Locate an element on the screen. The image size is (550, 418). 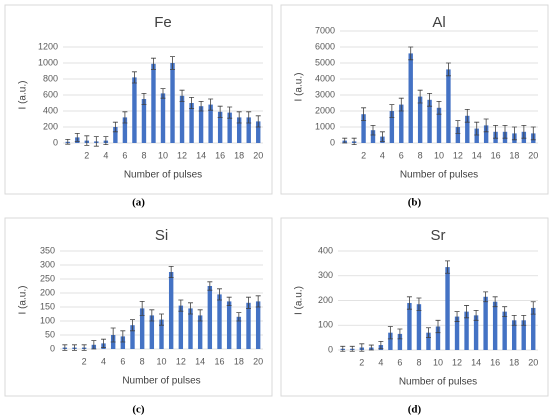
y-tick-label: 1000 is located at coordinates (325, 126).